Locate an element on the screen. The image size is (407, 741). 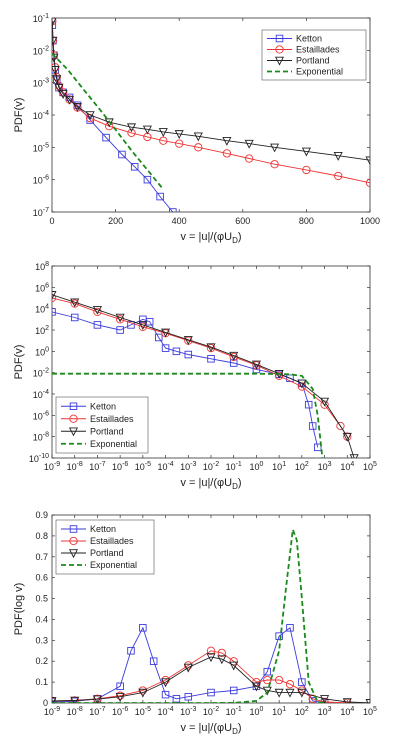
y-tick-label: 0.7 is located at coordinates (41, 557).